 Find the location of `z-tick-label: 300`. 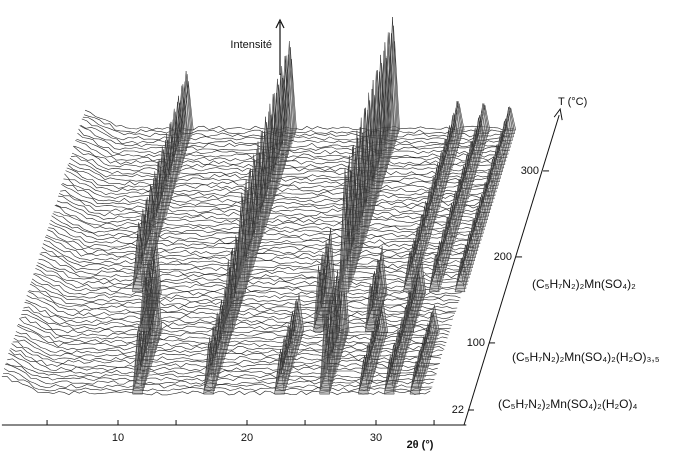

z-tick-label: 300 is located at coordinates (530, 171).